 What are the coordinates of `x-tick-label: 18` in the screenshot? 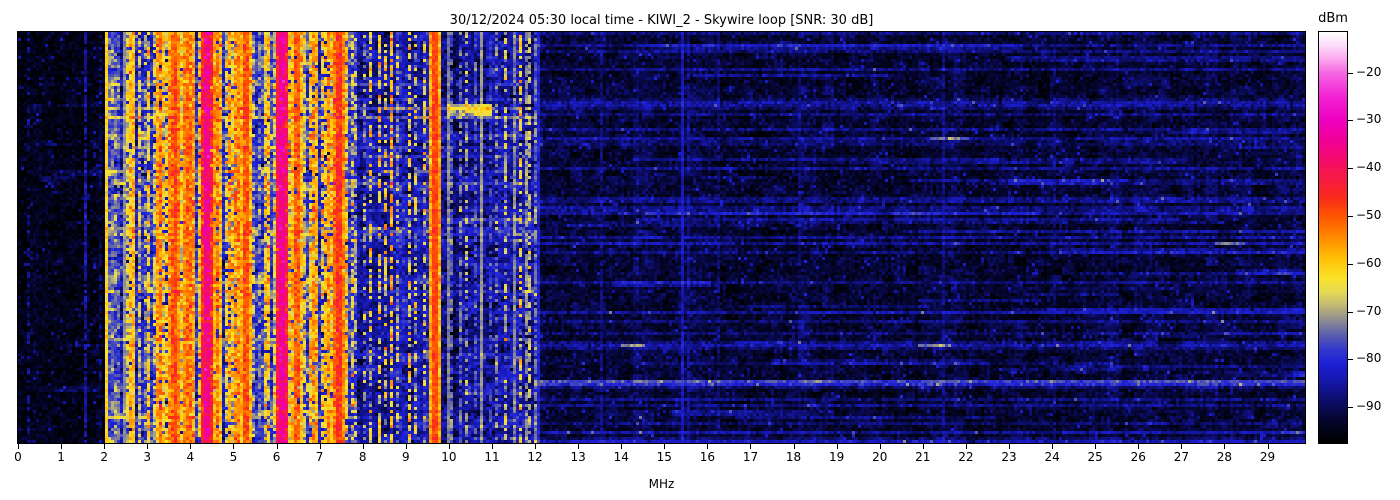 It's located at (793, 457).